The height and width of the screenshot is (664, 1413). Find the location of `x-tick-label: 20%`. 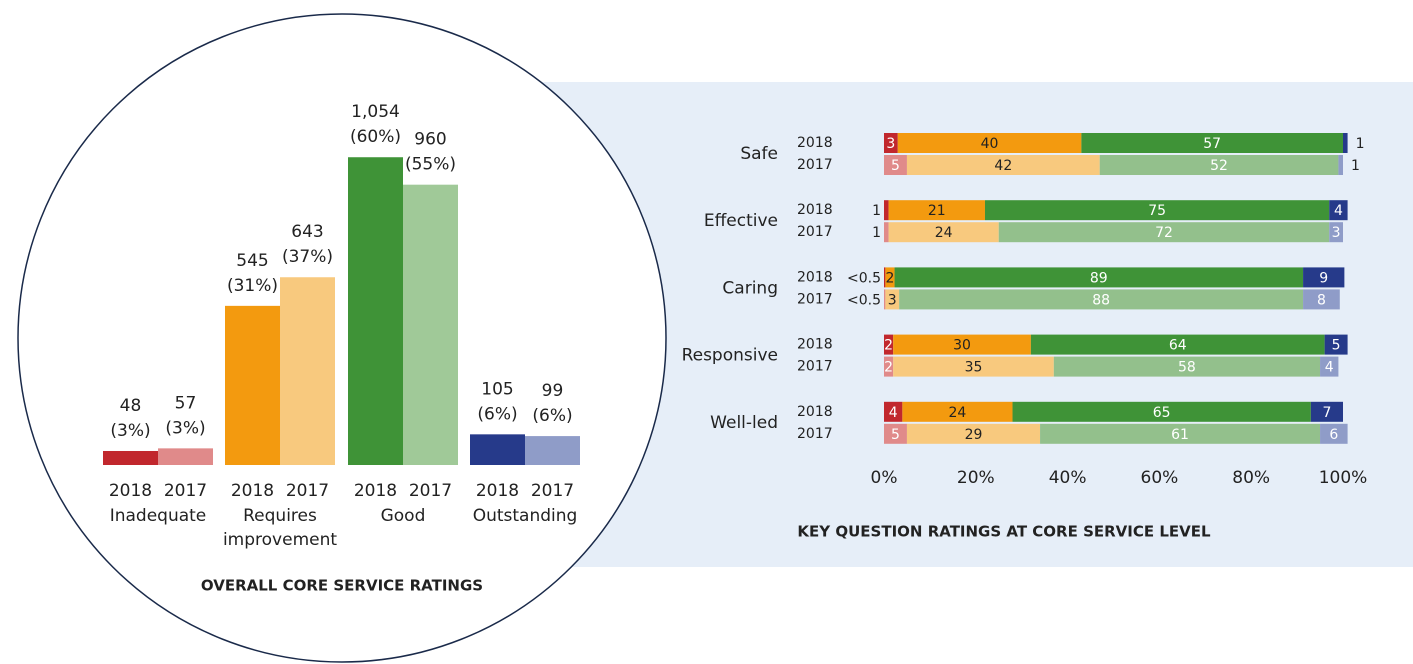

x-tick-label: 20% is located at coordinates (976, 478).